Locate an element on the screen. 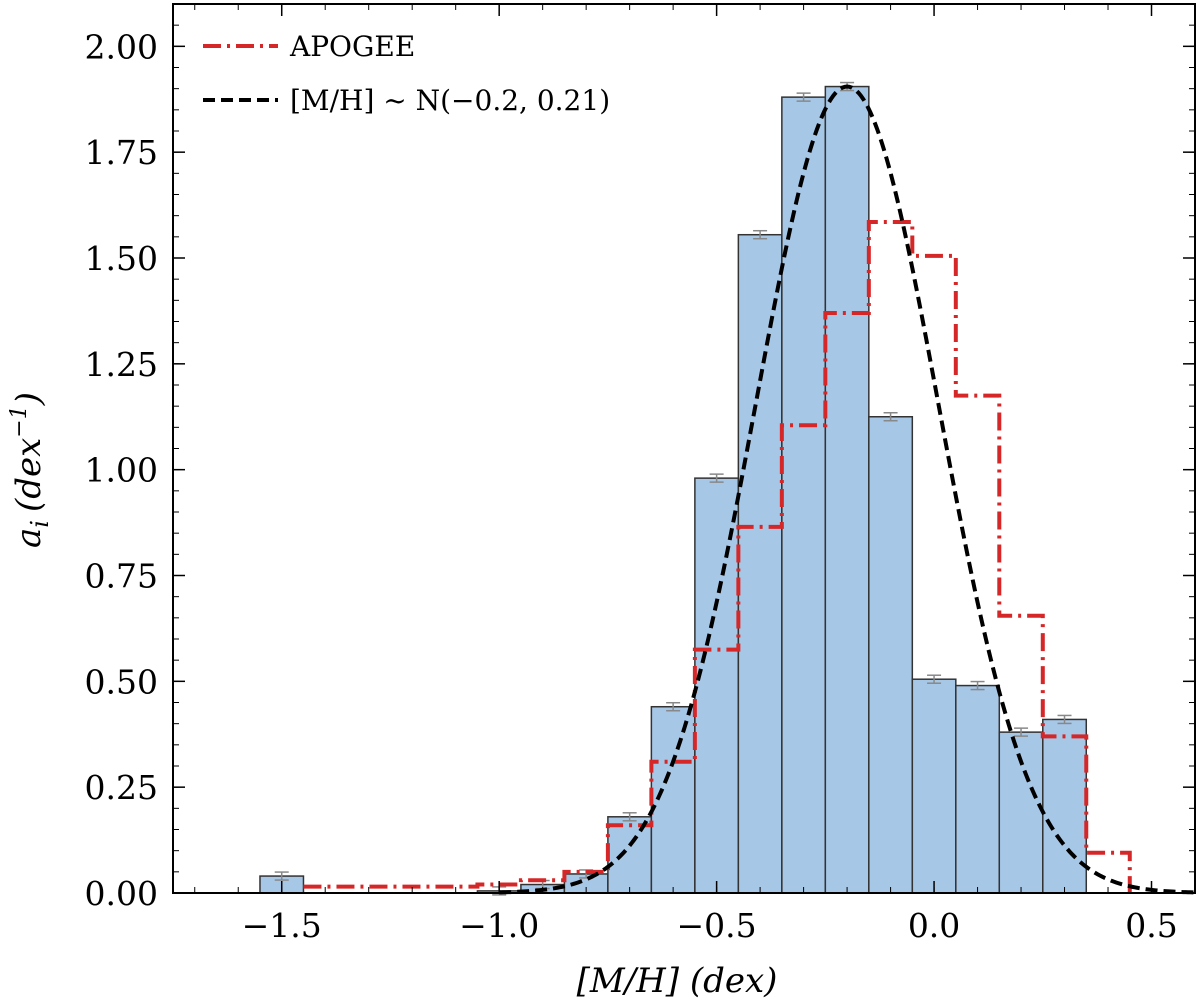 This screenshot has width=1200, height=1001. y-tick-label-5: 1.25 is located at coordinates (121, 364).